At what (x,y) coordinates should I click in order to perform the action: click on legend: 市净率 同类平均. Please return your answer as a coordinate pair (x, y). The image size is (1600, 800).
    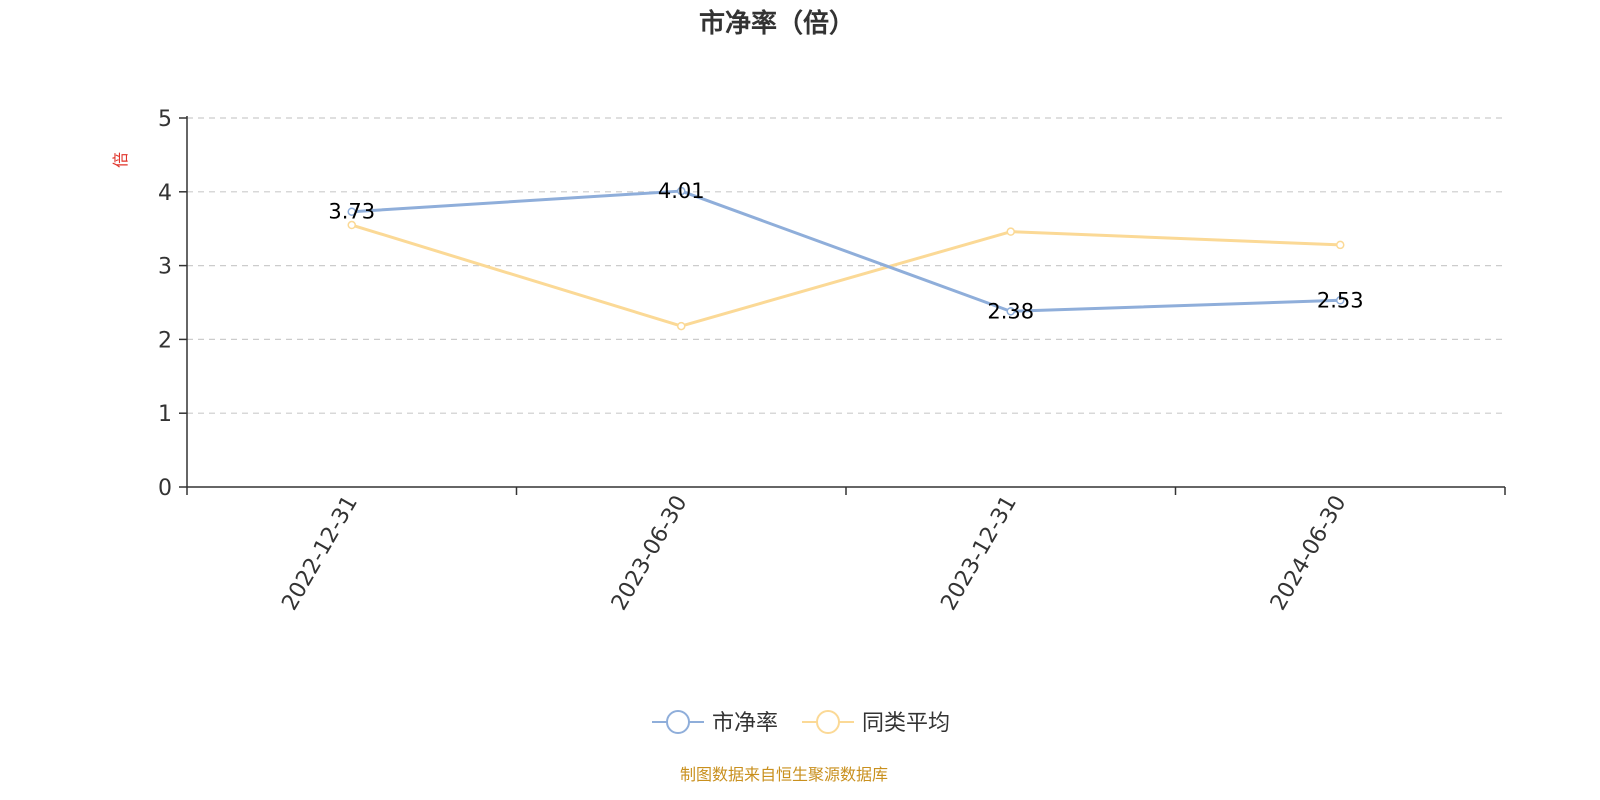
    Looking at the image, I should click on (801, 723).